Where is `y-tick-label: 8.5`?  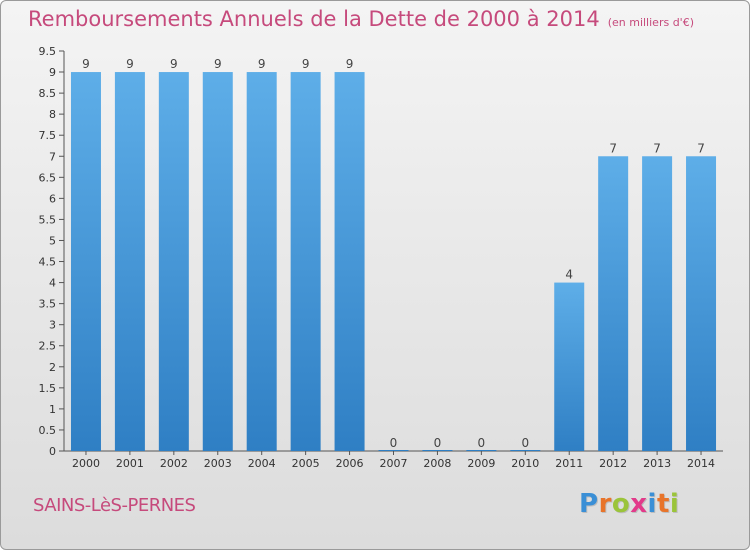
y-tick-label: 8.5 is located at coordinates (48, 93).